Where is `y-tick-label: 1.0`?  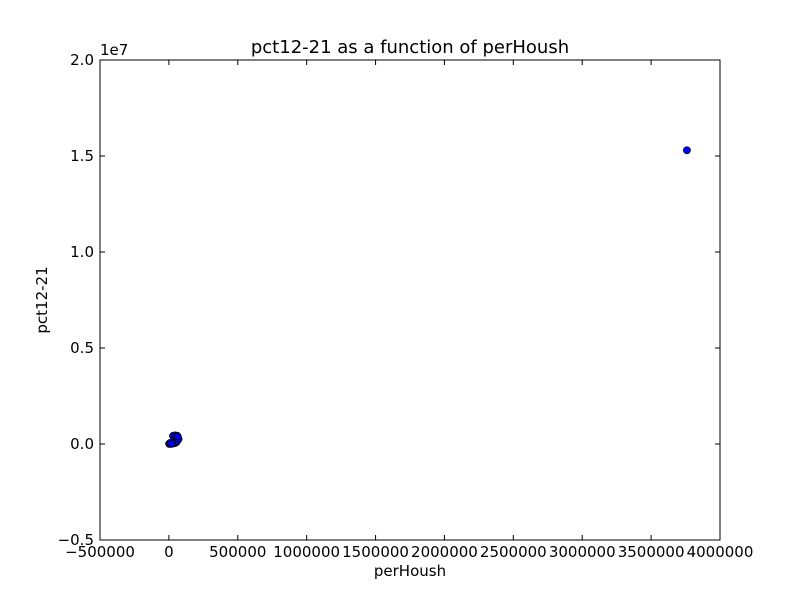
y-tick-label: 1.0 is located at coordinates (82, 252).